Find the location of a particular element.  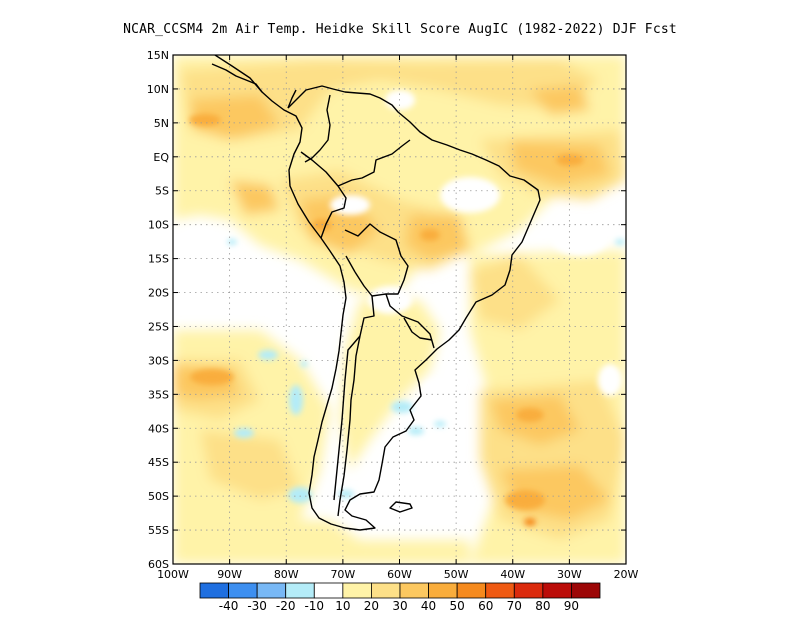

lat-label: 10S is located at coordinates (158, 225).